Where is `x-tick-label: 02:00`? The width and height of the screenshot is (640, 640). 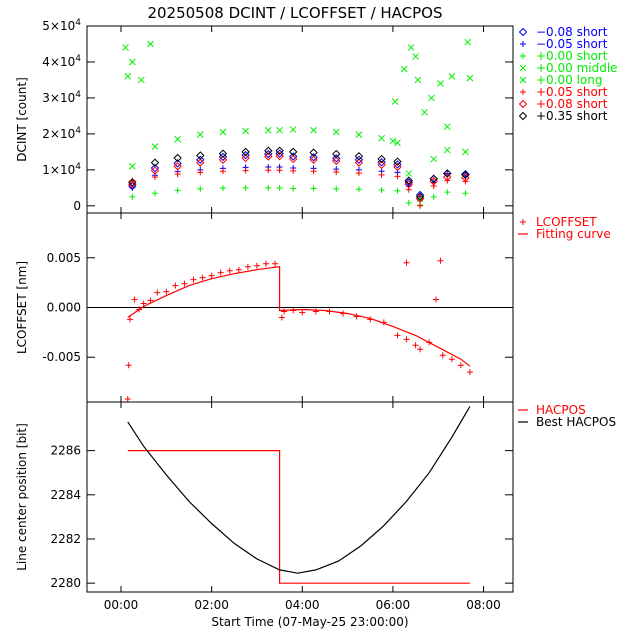 x-tick-label: 02:00 is located at coordinates (211, 605).